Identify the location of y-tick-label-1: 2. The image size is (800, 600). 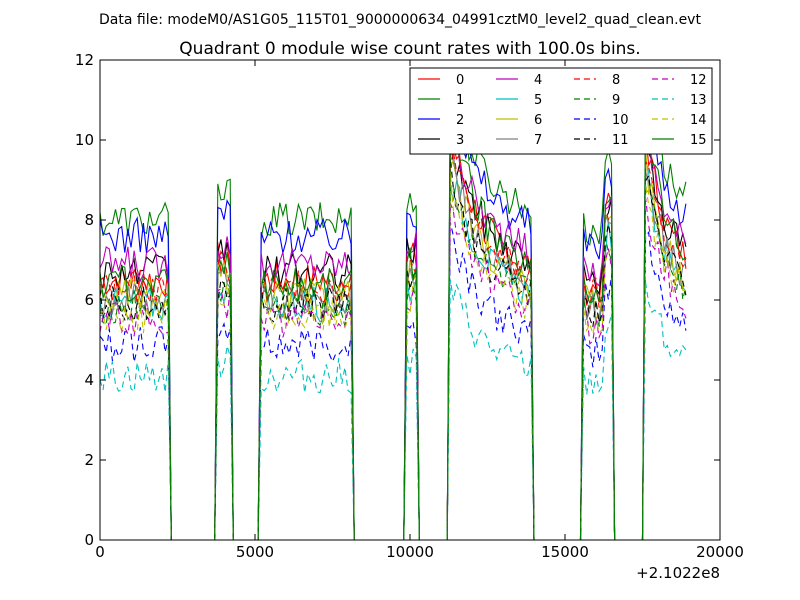
(89, 460).